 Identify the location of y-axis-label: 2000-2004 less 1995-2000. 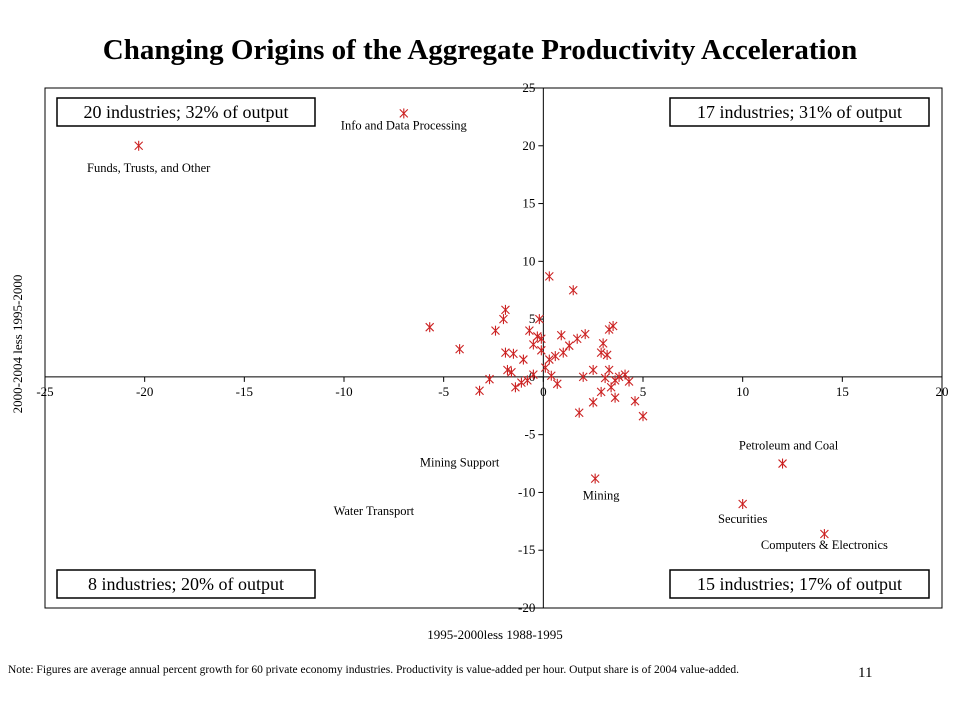
(17, 344).